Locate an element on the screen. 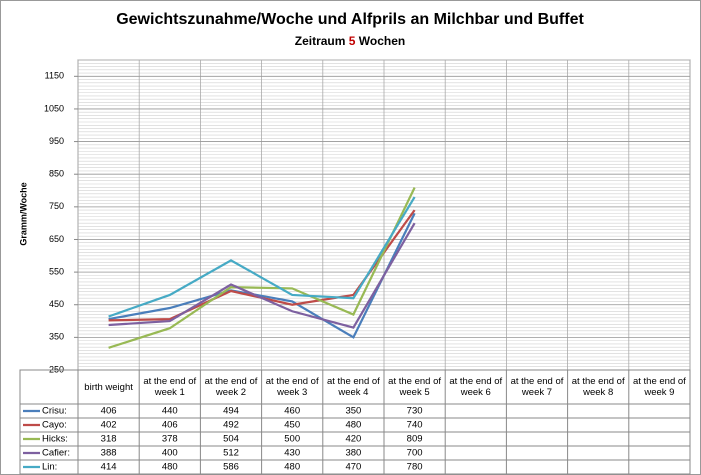 This screenshot has width=701, height=475. legend-label: Cafier: is located at coordinates (56, 453).